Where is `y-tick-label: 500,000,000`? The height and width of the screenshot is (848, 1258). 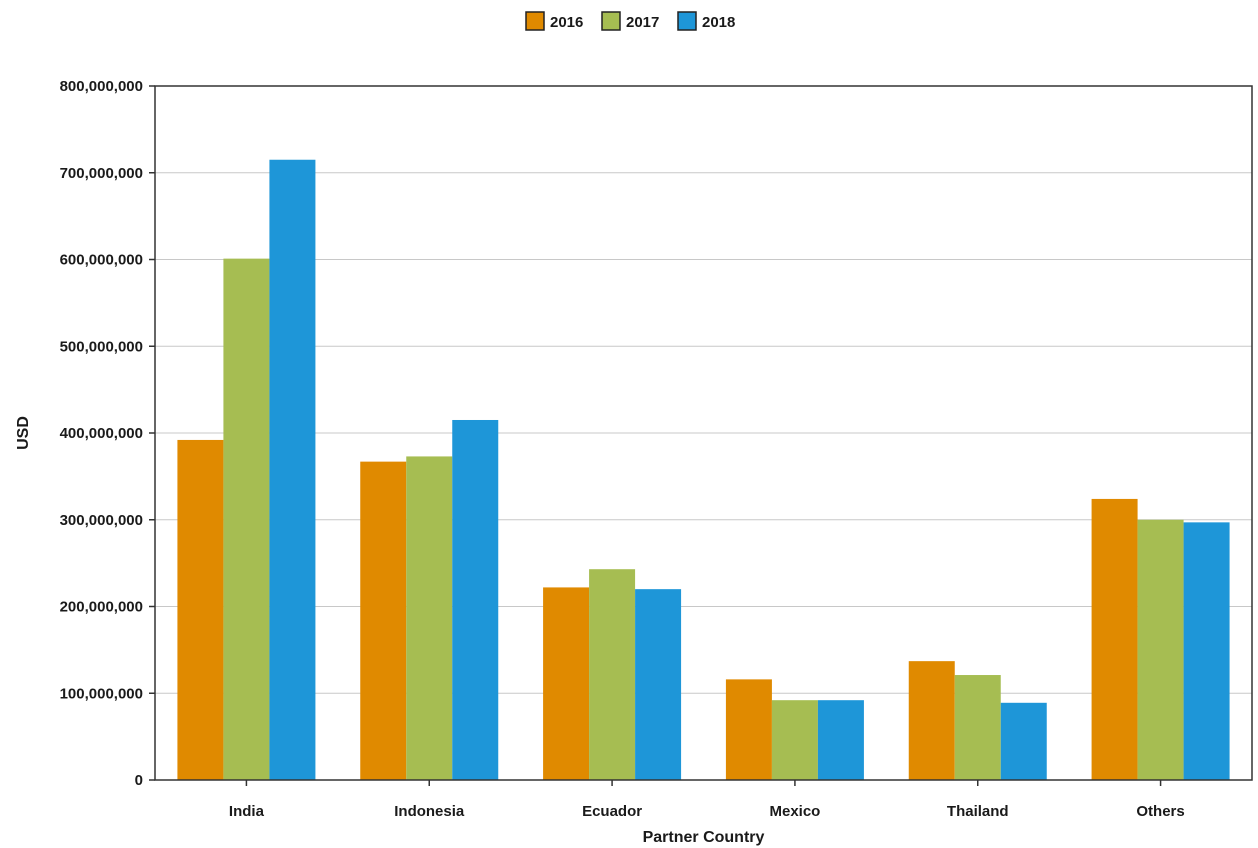
y-tick-label: 500,000,000 is located at coordinates (101, 346).